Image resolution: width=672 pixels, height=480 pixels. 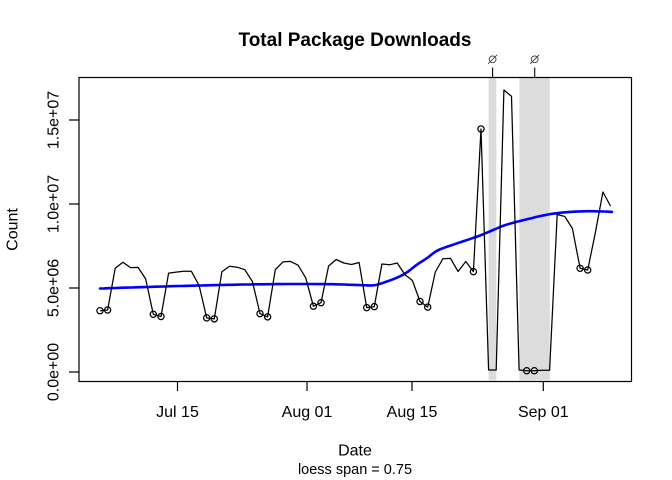 I want to click on svg-text: Aug 01, so click(x=307, y=412).